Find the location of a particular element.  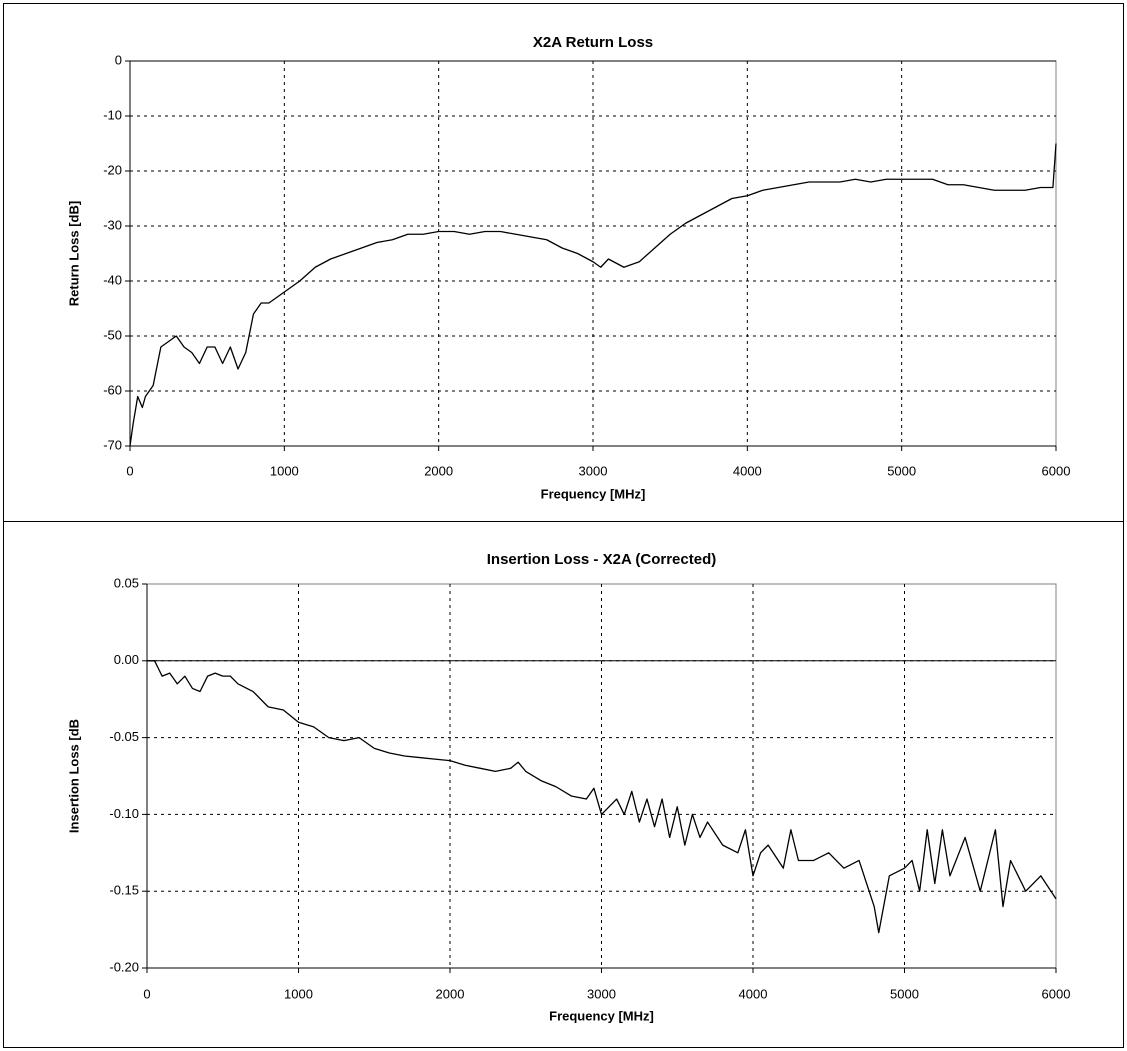

y-tick-label: -0.10 is located at coordinates (124, 813).